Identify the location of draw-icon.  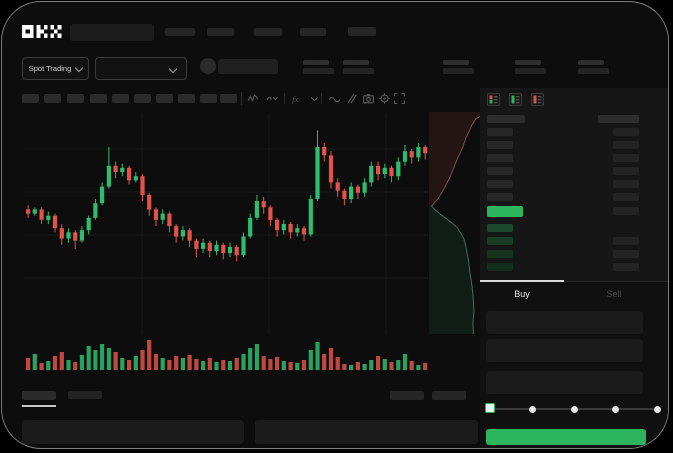
(351, 98).